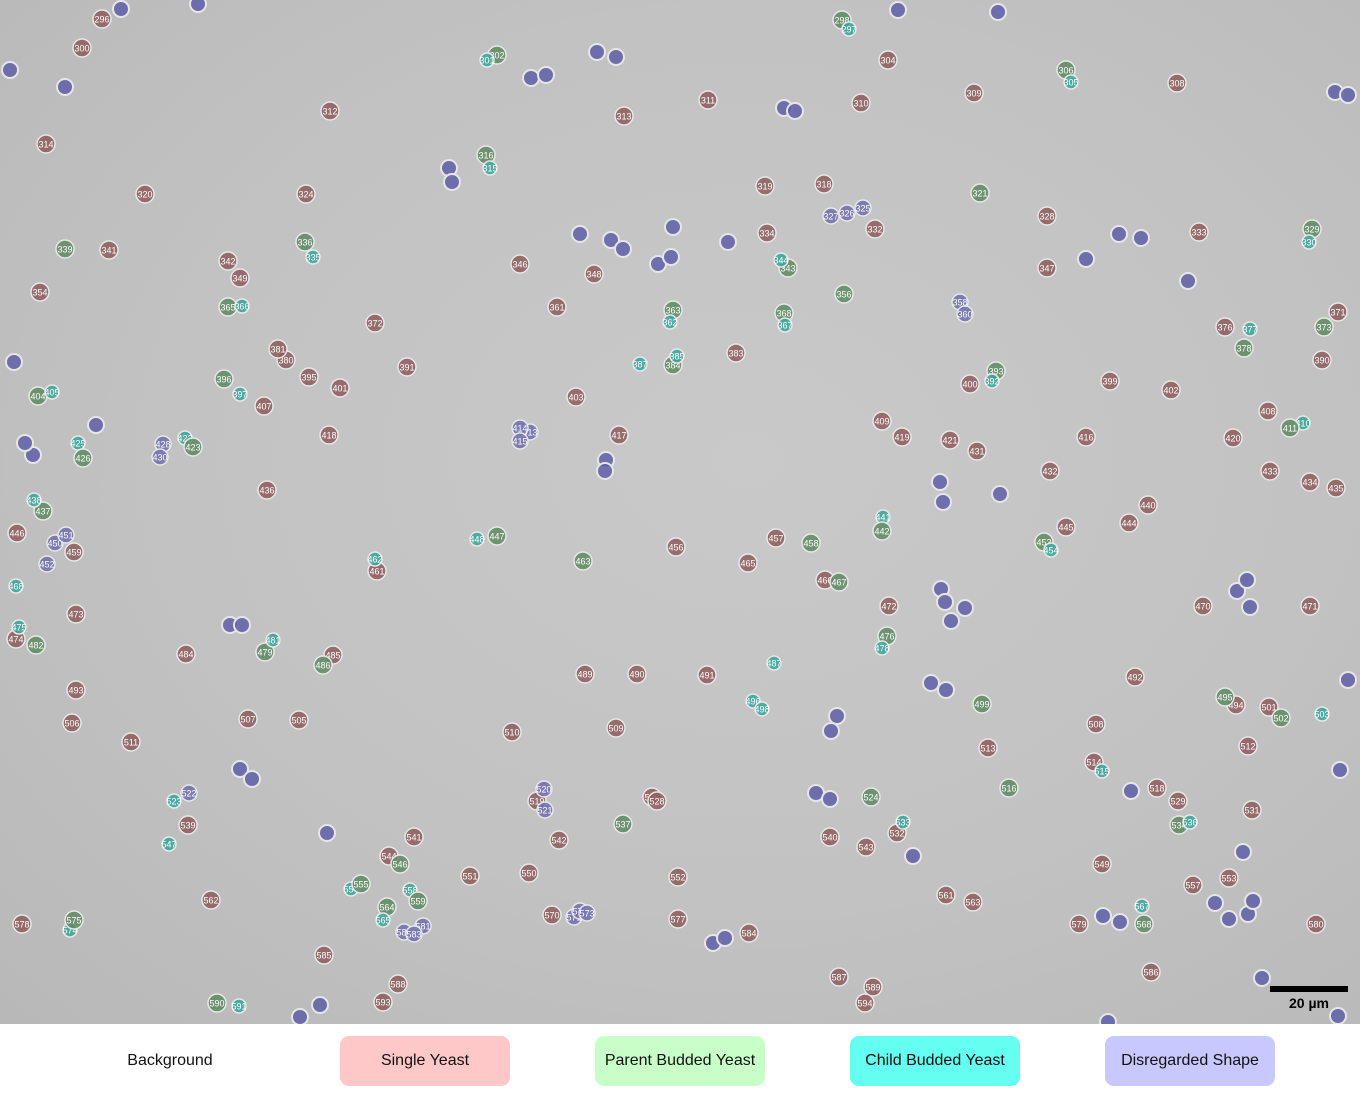  Describe the element at coordinates (889, 606) in the screenshot. I see `cell-single: 472` at that location.